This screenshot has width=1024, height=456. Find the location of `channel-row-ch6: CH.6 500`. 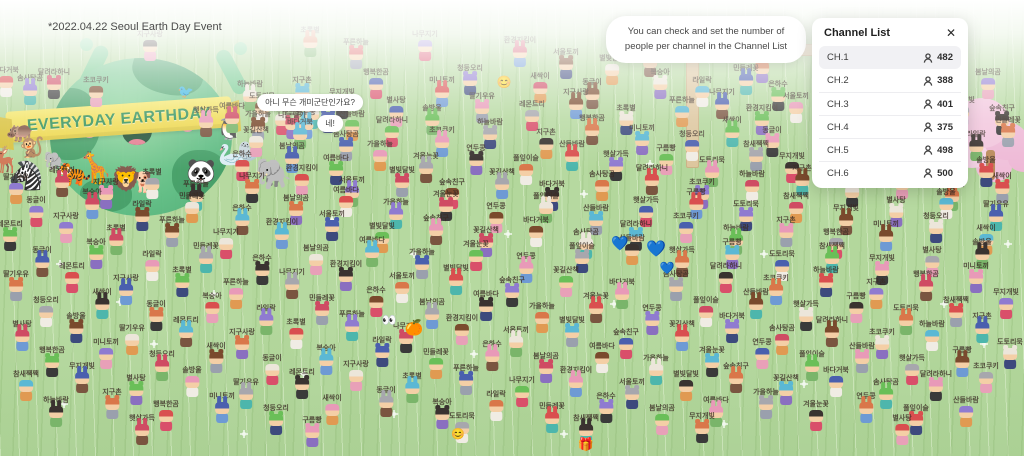

channel-row-ch6: CH.6 500 is located at coordinates (890, 172).